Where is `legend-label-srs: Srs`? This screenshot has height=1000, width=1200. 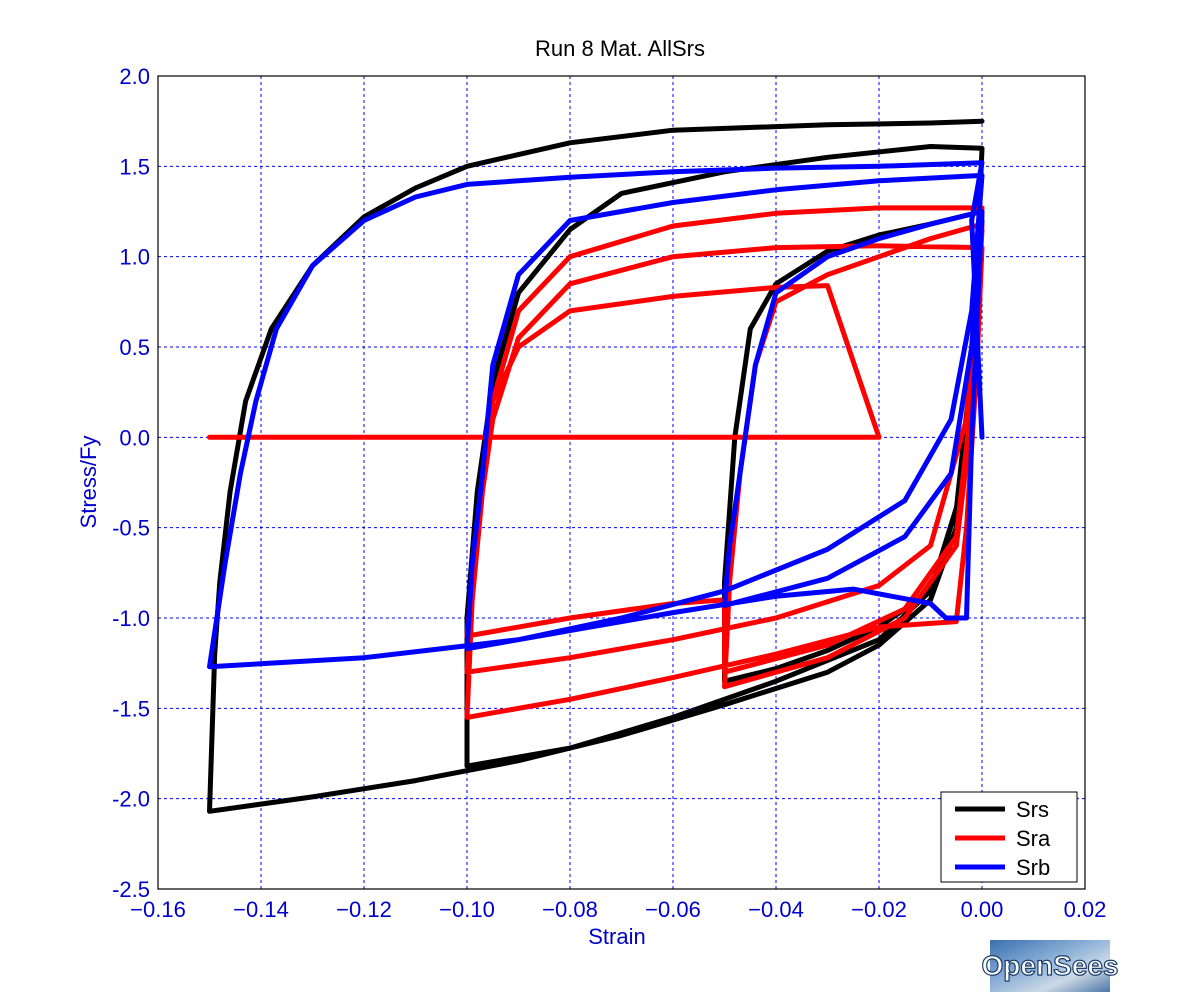
legend-label-srs: Srs is located at coordinates (1032, 809).